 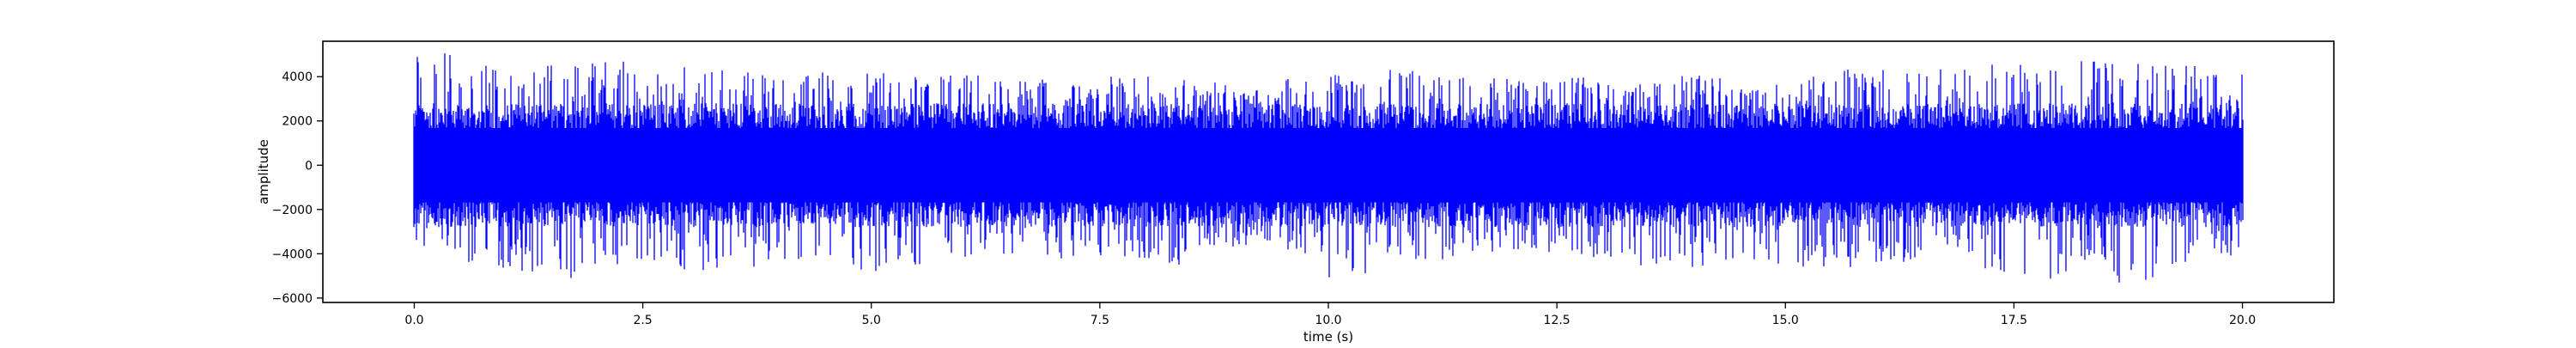 What do you see at coordinates (1328, 320) in the screenshot?
I see `x-tick-label: 10.0` at bounding box center [1328, 320].